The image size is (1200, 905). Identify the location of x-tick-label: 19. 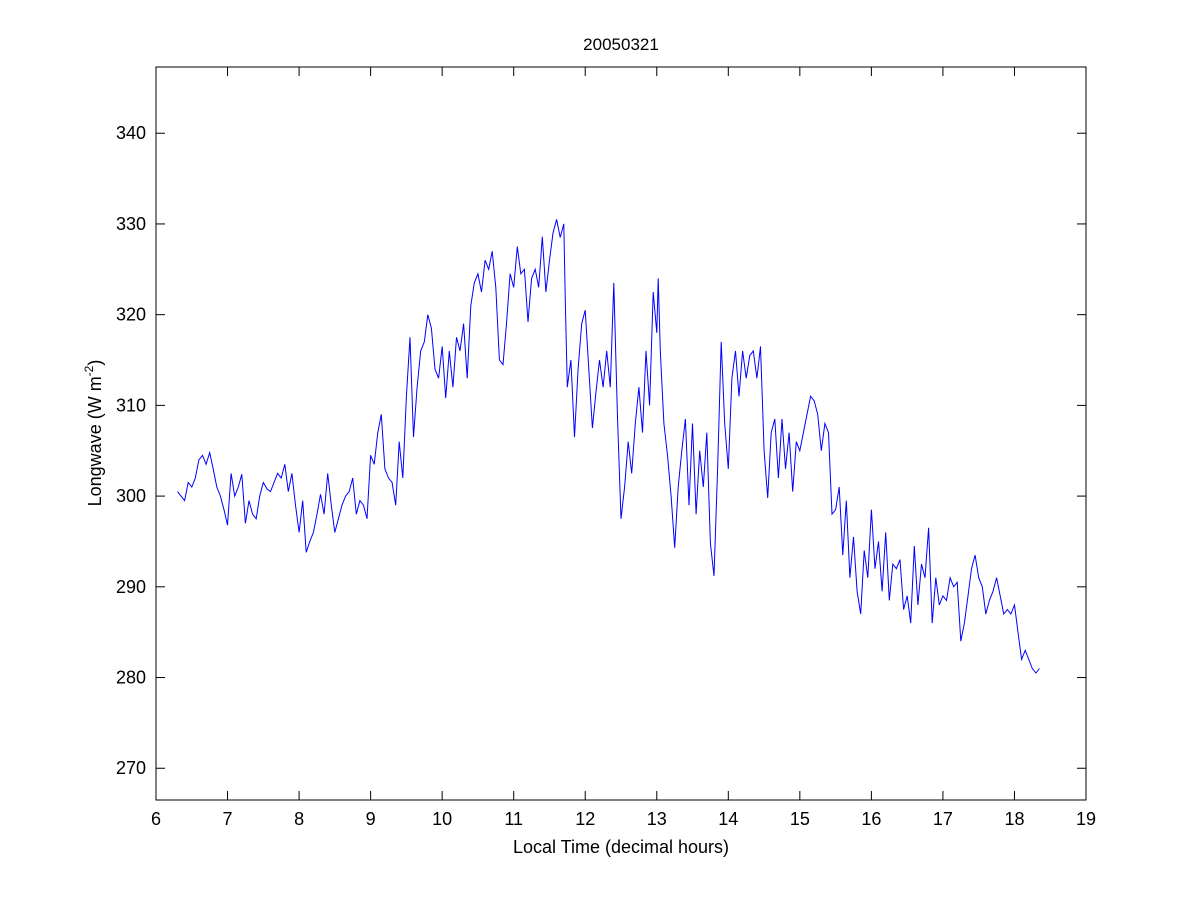
(1086, 819).